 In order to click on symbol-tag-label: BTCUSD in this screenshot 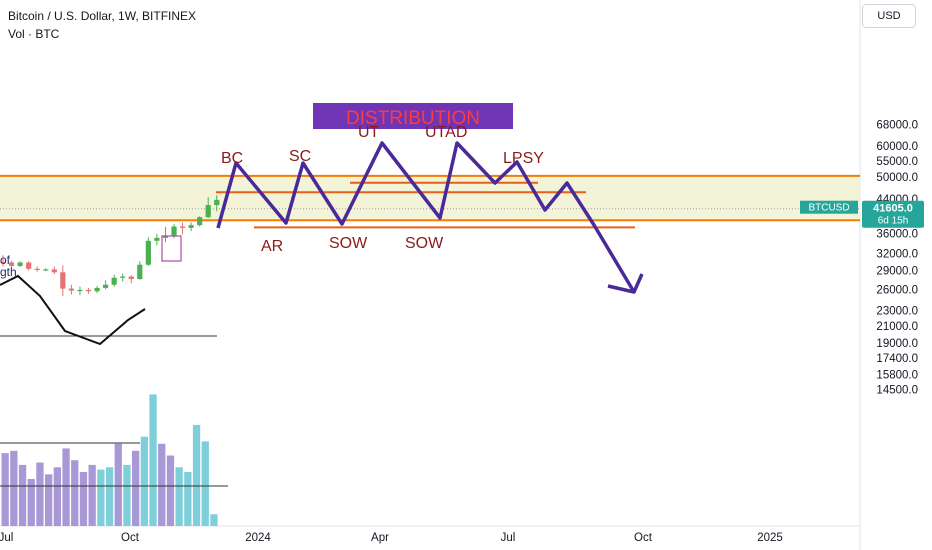, I will do `click(828, 208)`.